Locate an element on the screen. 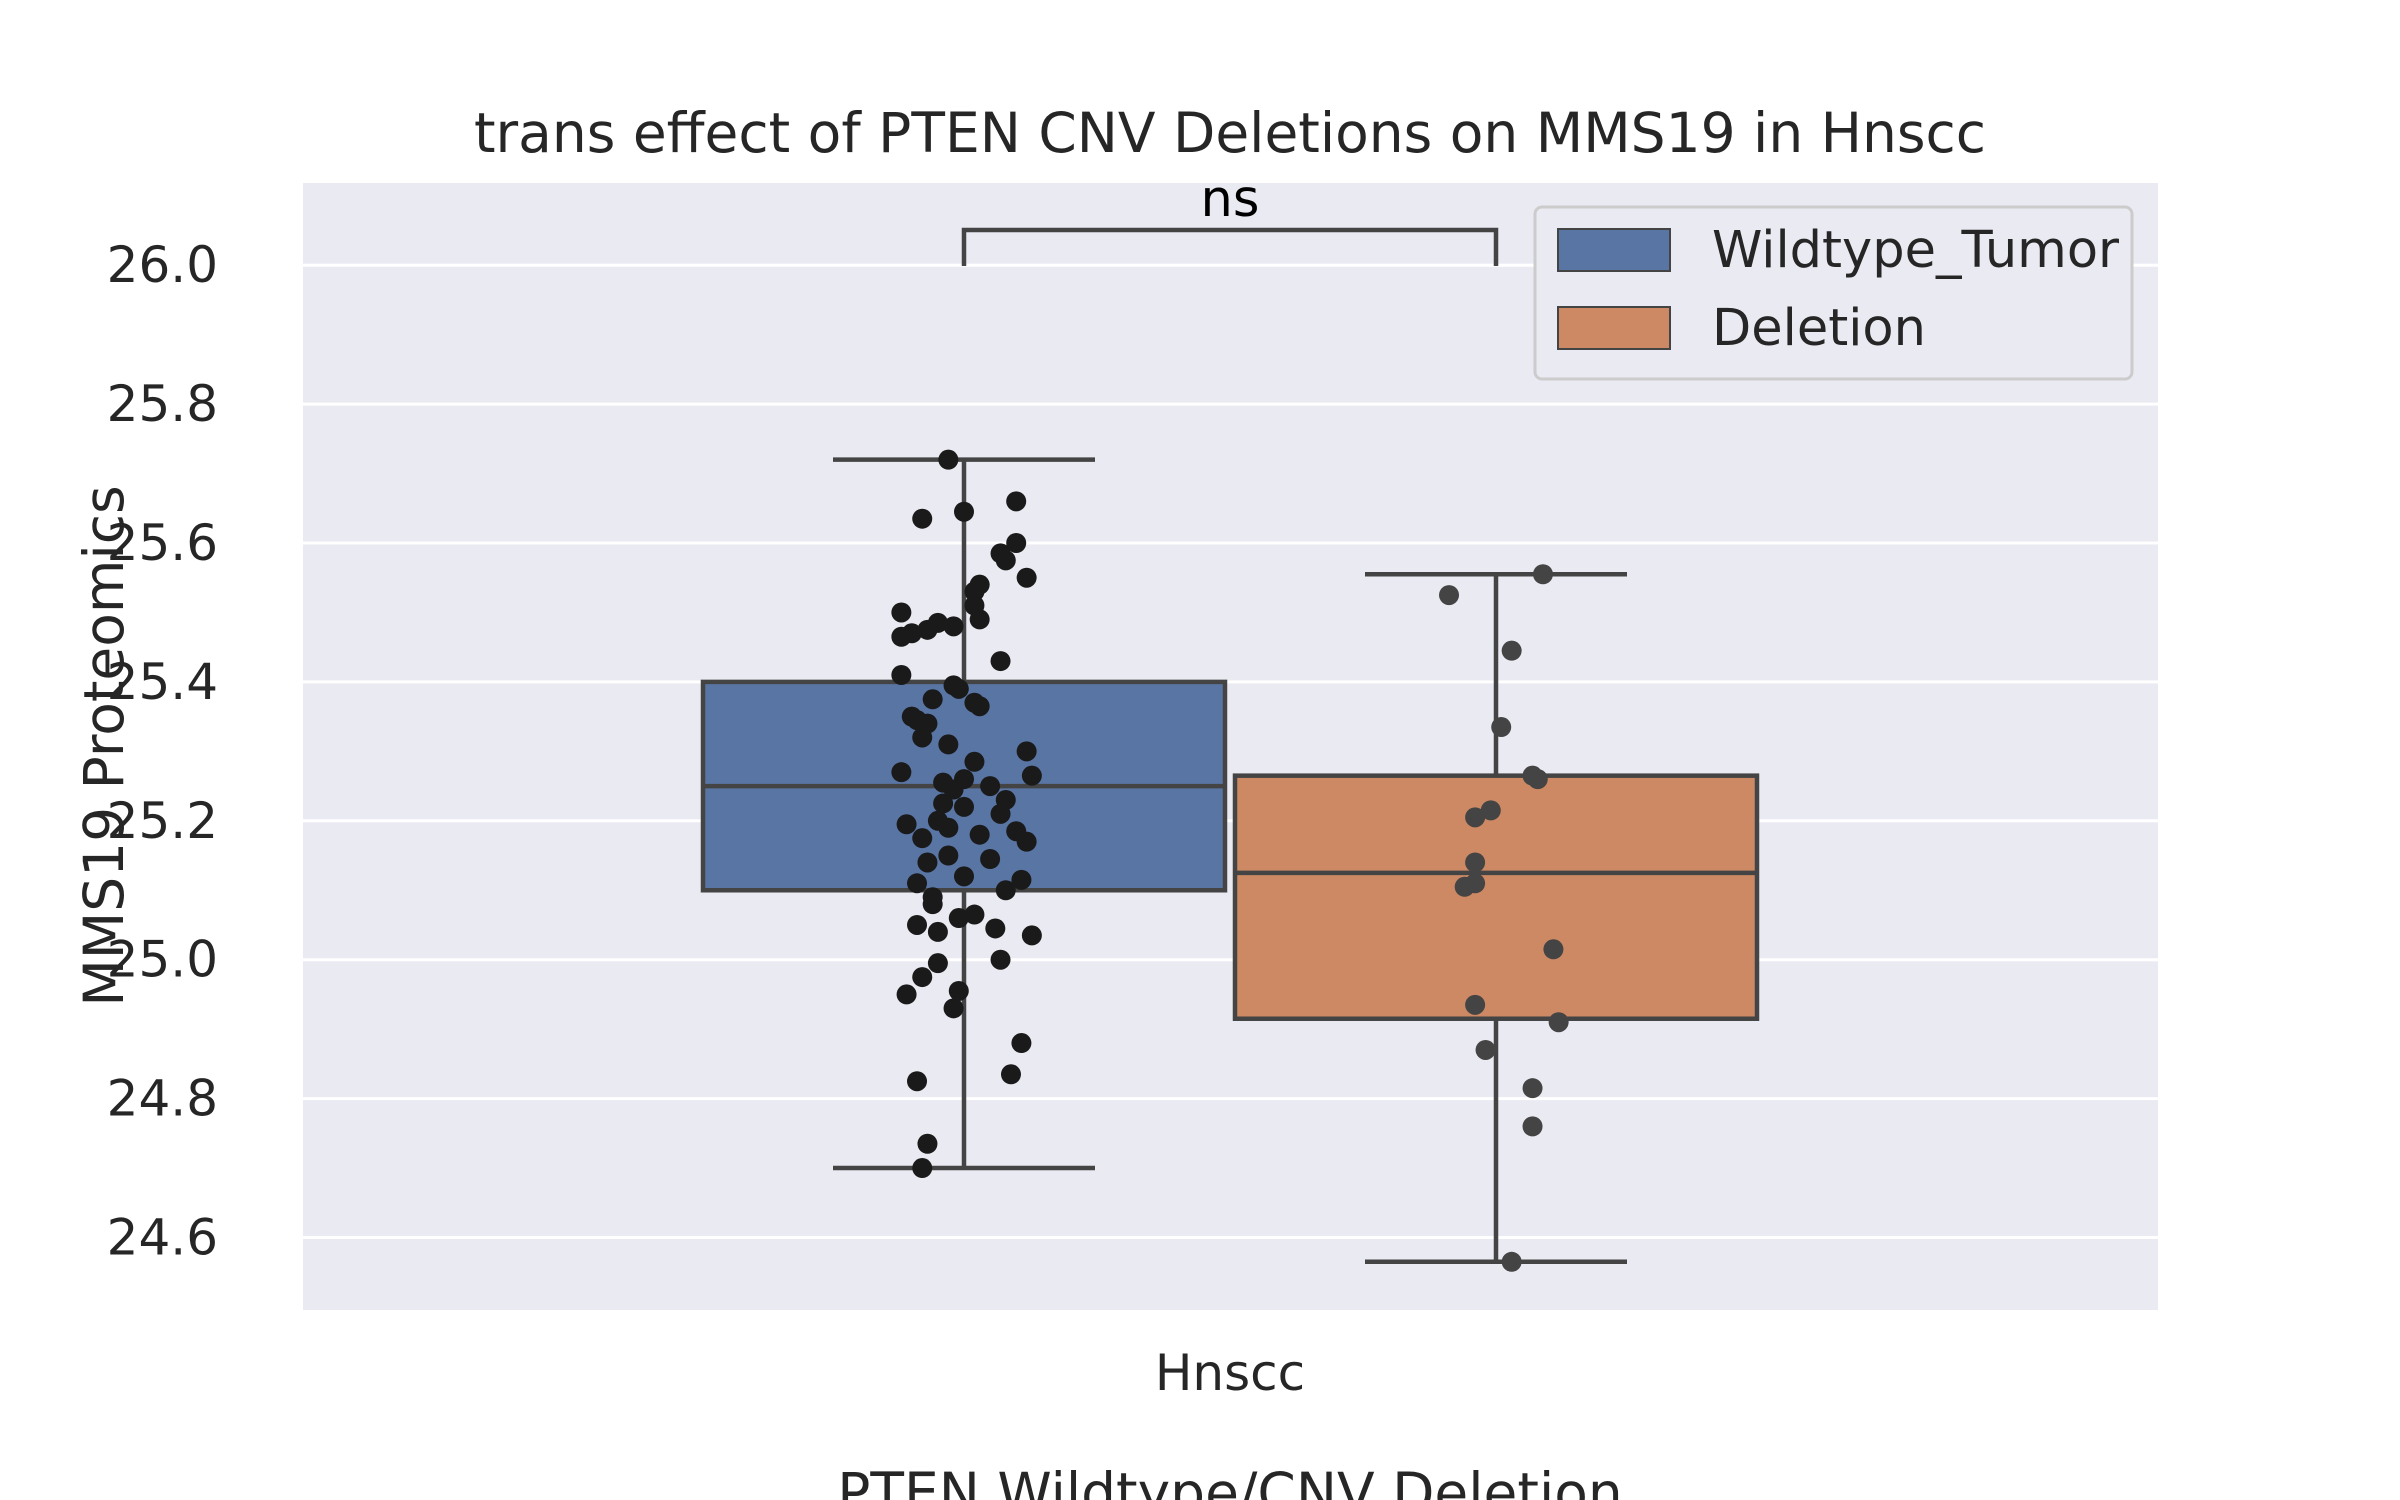 This screenshot has width=2400, height=1500. legend-label-wildtype: Wildtype_Tumor is located at coordinates (1915, 250).